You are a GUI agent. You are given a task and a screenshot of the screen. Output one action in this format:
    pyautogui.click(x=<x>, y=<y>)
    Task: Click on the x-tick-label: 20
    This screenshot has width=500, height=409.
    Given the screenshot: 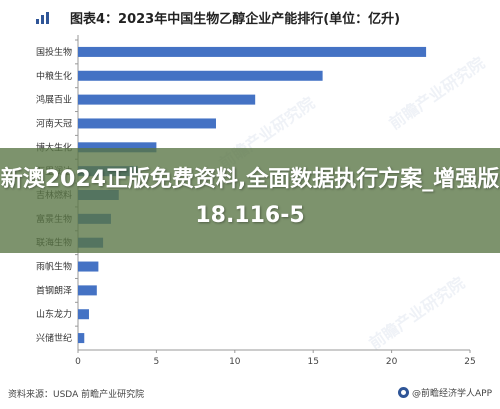 What is the action you would take?
    pyautogui.click(x=392, y=362)
    